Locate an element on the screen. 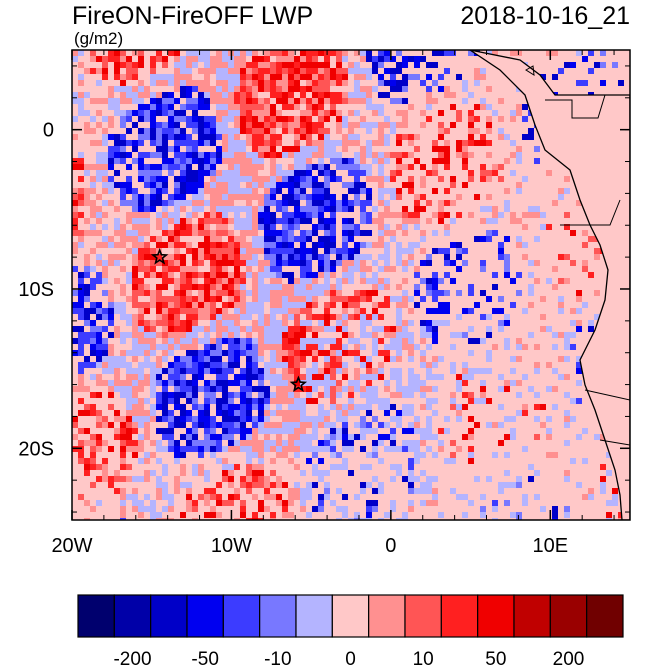  colorbar-label: 50 is located at coordinates (495, 658).